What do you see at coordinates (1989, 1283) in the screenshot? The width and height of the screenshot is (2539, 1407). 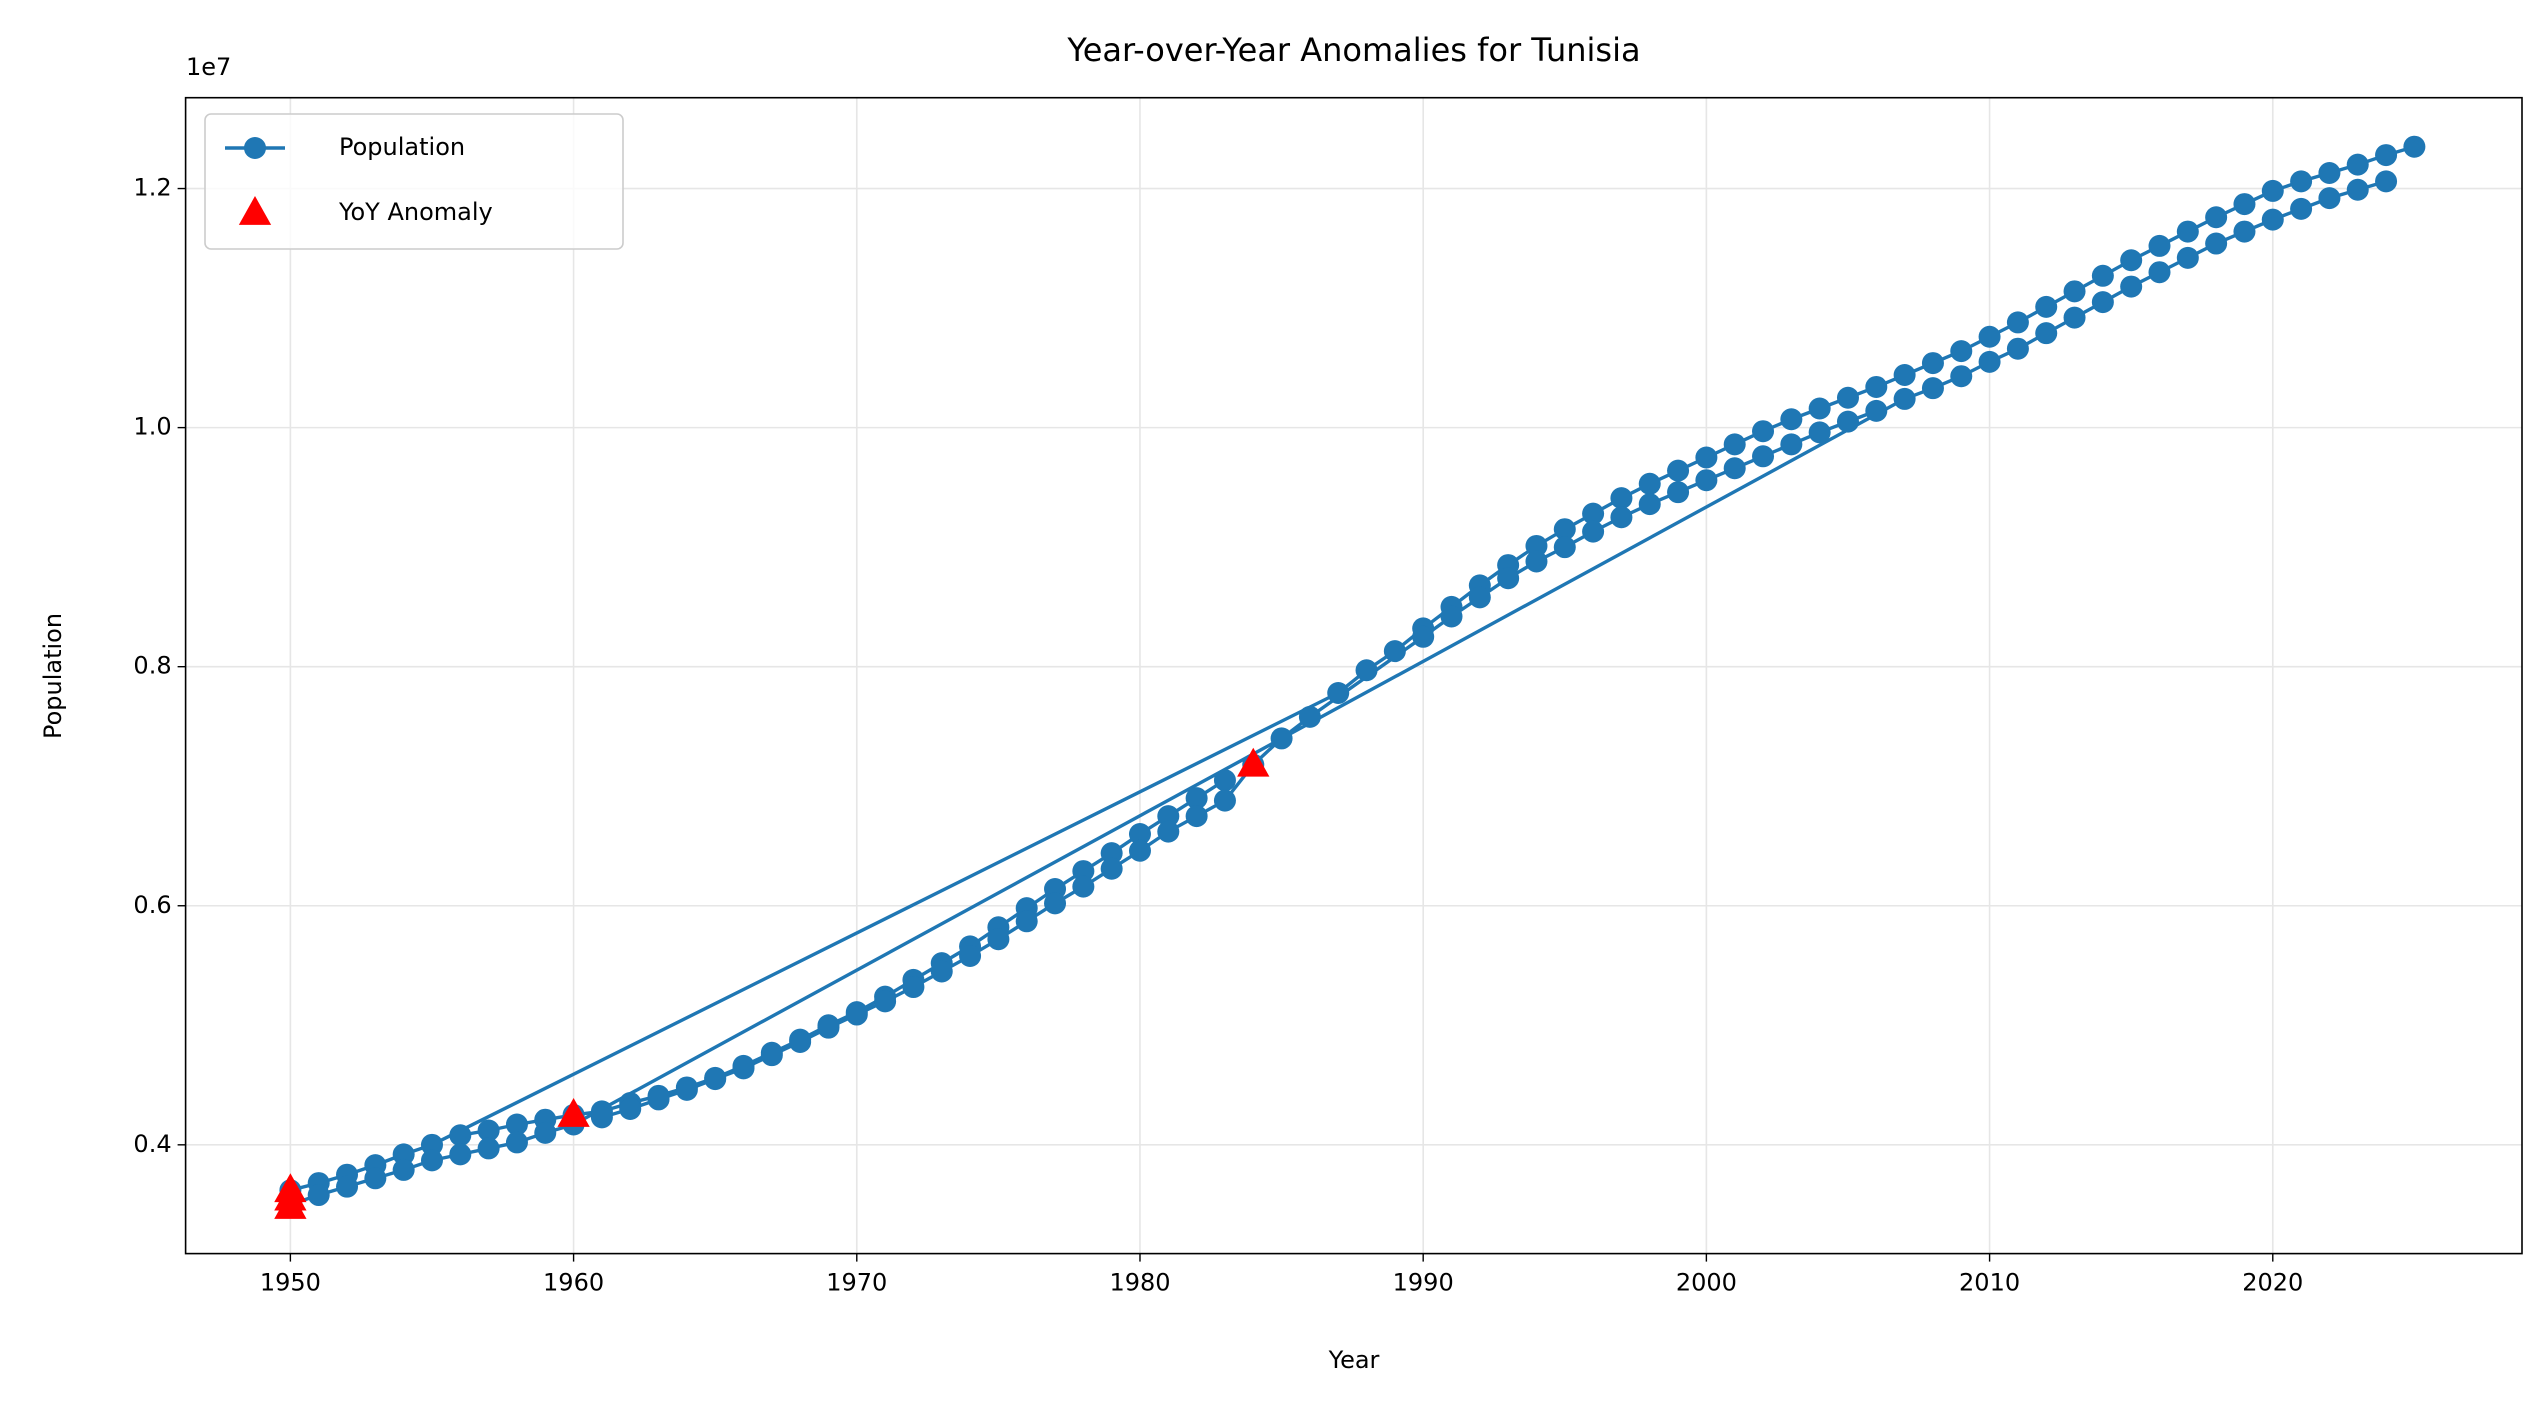 I see `x-tick-label: 2010` at bounding box center [1989, 1283].